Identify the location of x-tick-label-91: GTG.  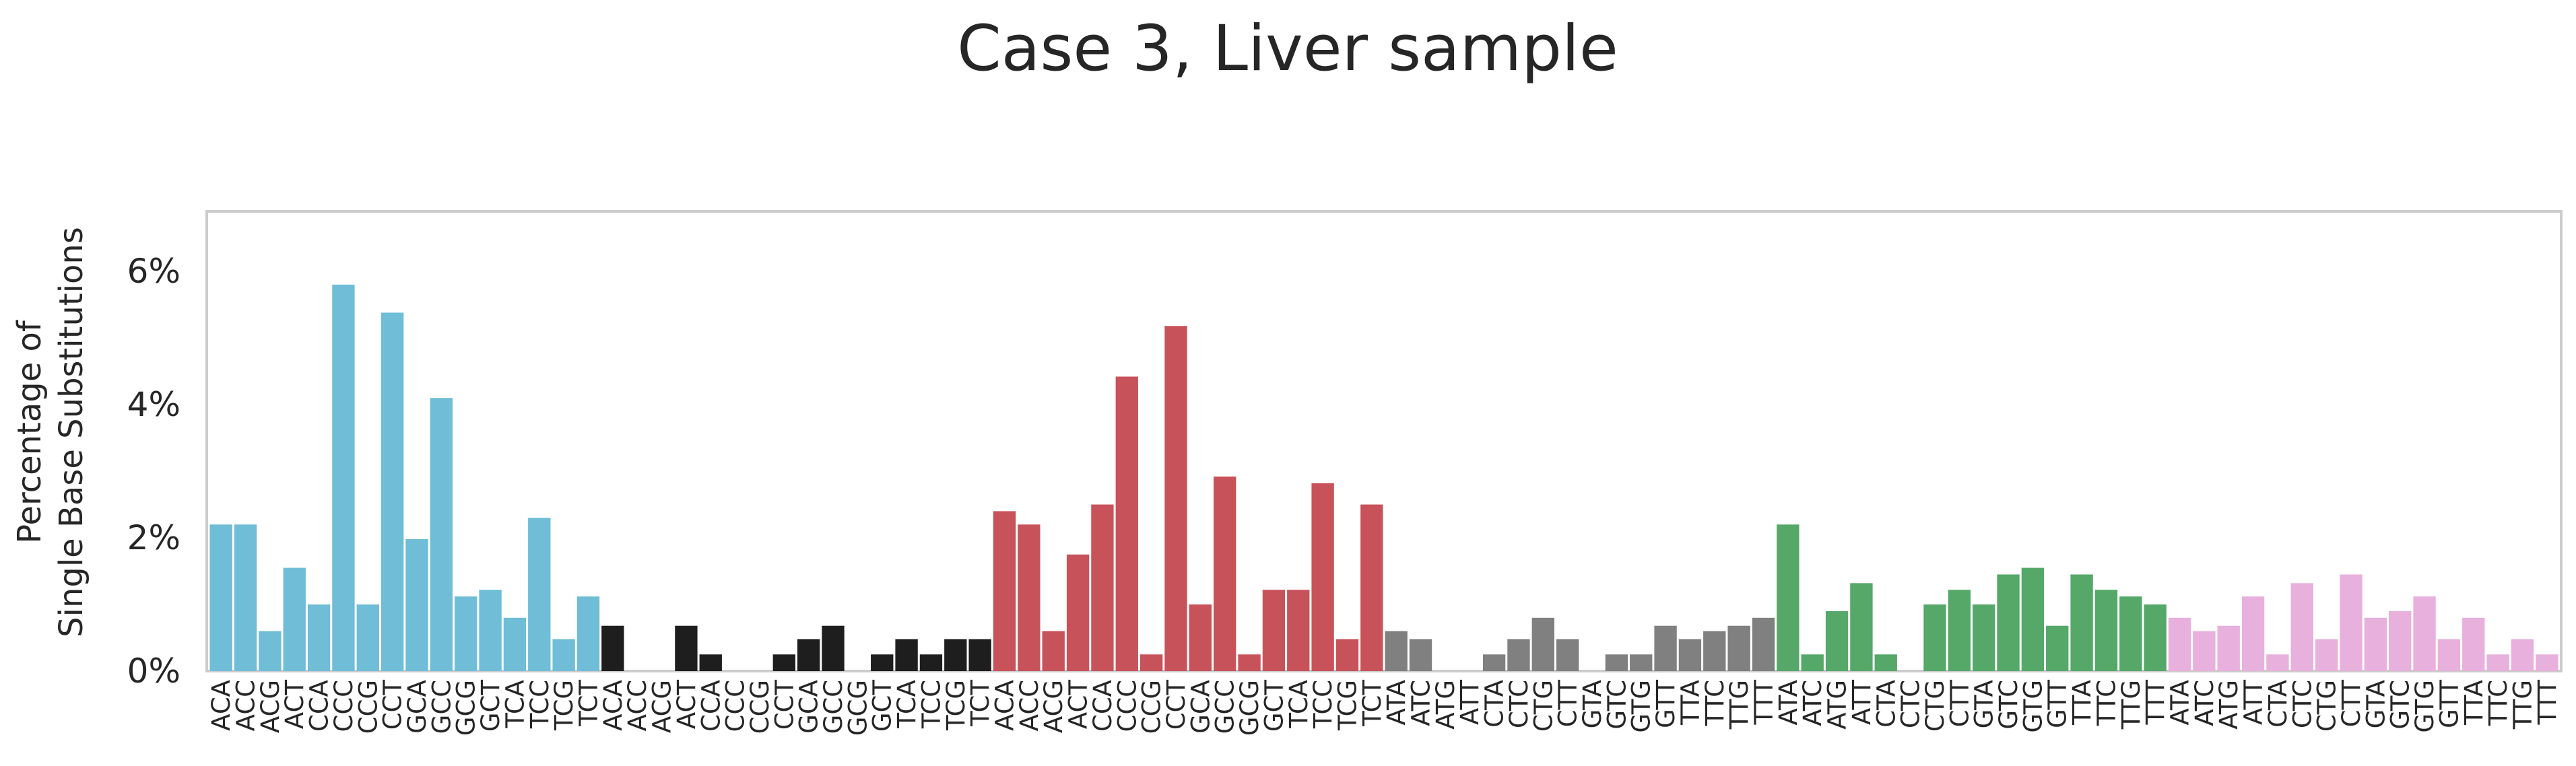
(2424, 707).